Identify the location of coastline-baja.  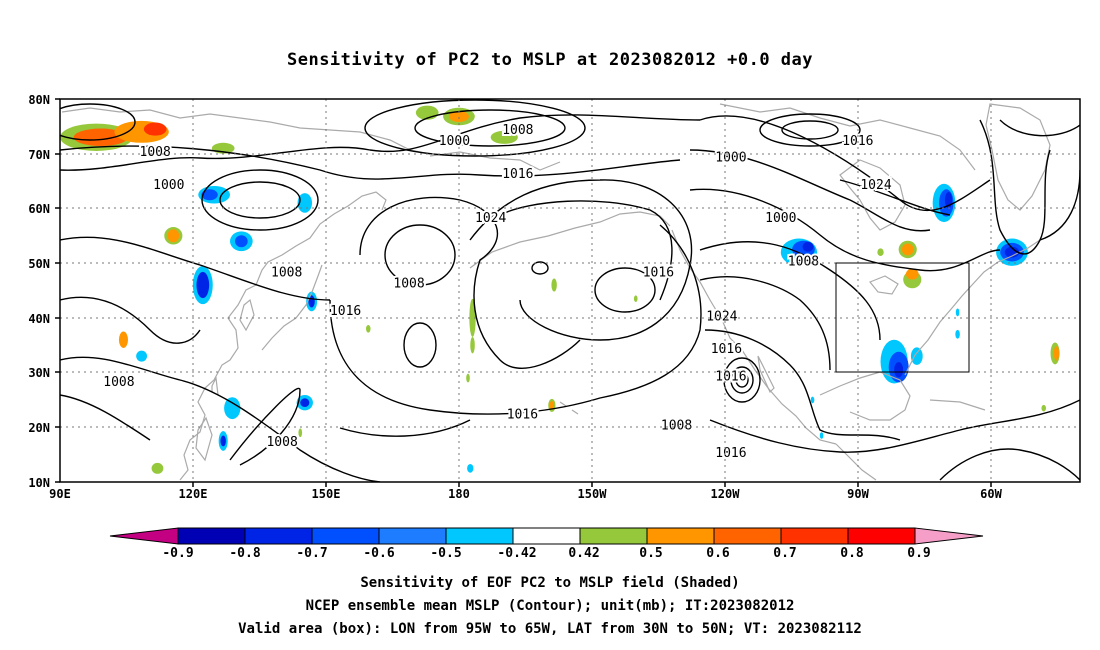
(766, 374).